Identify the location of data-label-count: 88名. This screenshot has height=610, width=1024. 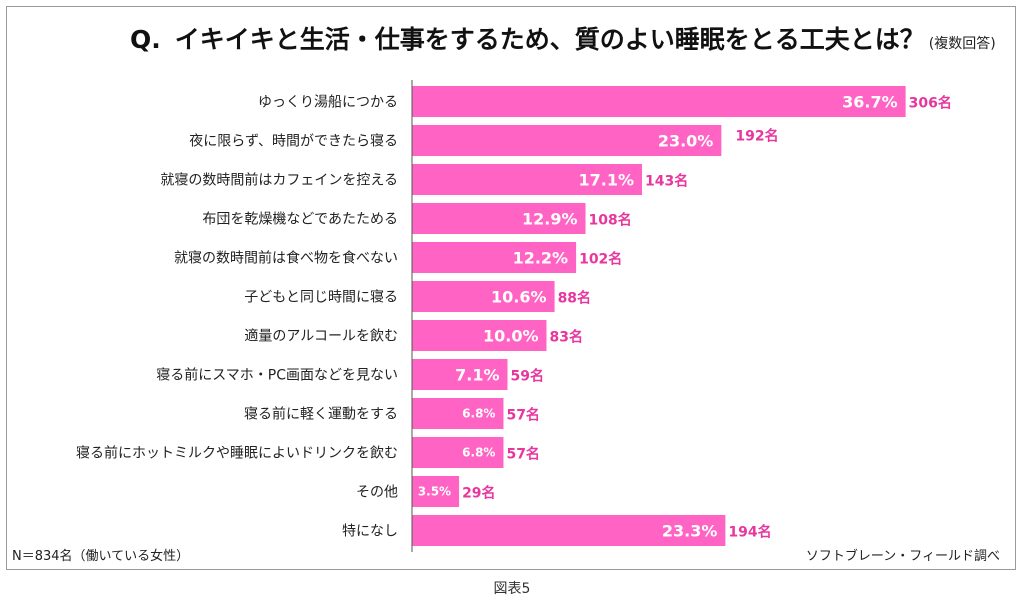
(574, 298).